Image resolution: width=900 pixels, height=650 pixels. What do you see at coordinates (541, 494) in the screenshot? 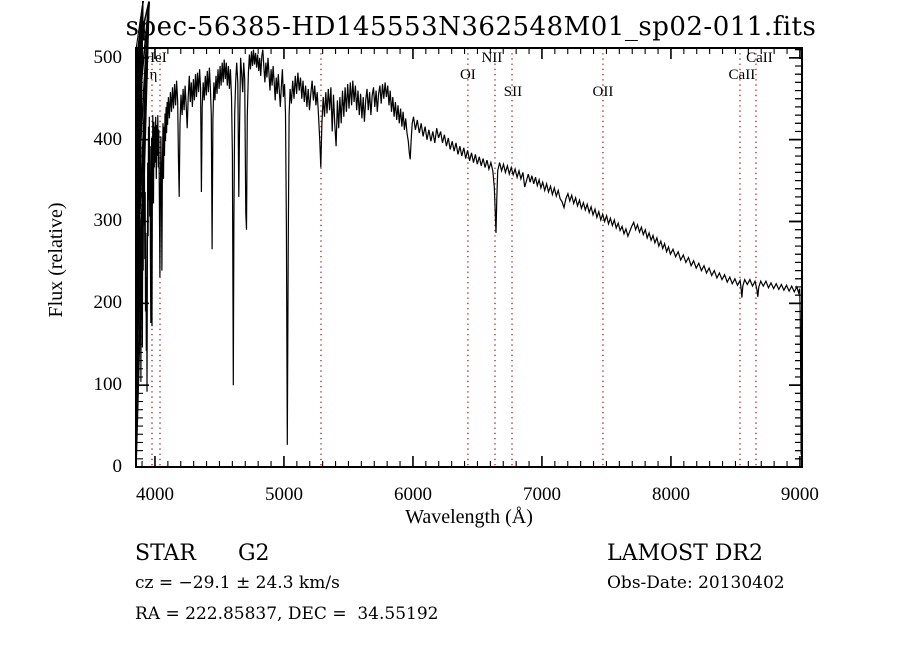
I see `x-tick-label: 7000` at bounding box center [541, 494].